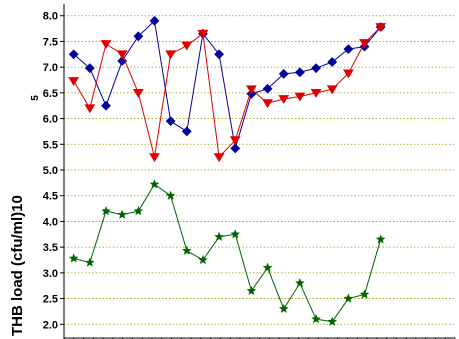 The image size is (459, 339). I want to click on y-tick-label: 2.5, so click(50, 300).